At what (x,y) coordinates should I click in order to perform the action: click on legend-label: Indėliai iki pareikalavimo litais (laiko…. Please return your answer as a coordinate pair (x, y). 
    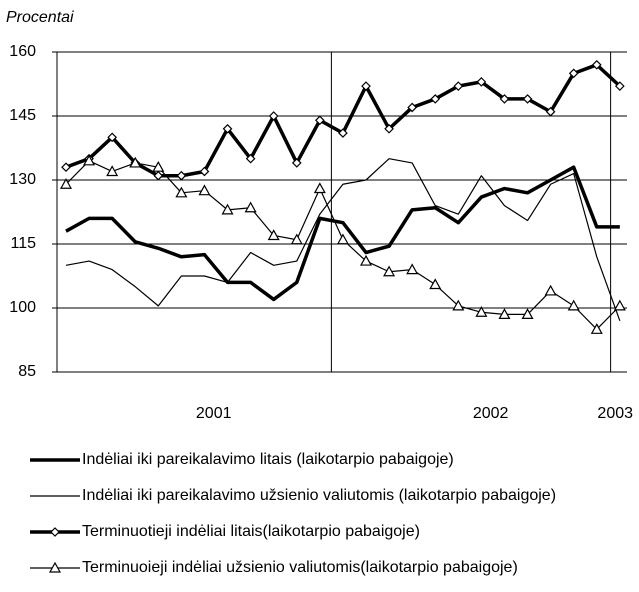
    Looking at the image, I should click on (268, 459).